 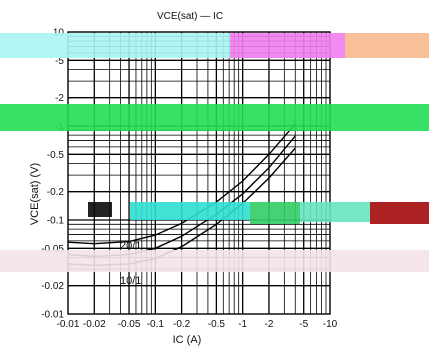 What do you see at coordinates (56, 221) in the screenshot?
I see `y-tick-label: -0.1` at bounding box center [56, 221].